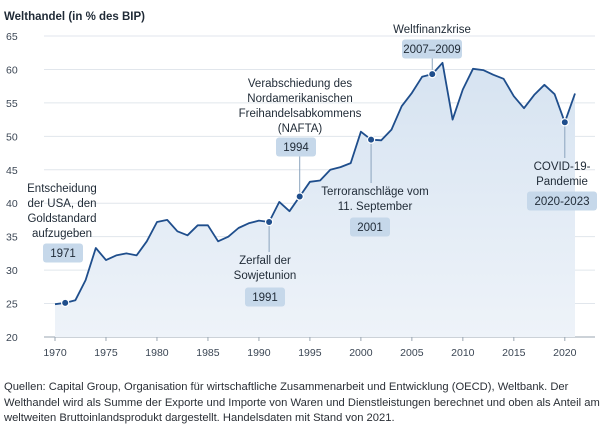 This screenshot has height=435, width=605. I want to click on annotation-text: der USA, den, so click(61, 204).